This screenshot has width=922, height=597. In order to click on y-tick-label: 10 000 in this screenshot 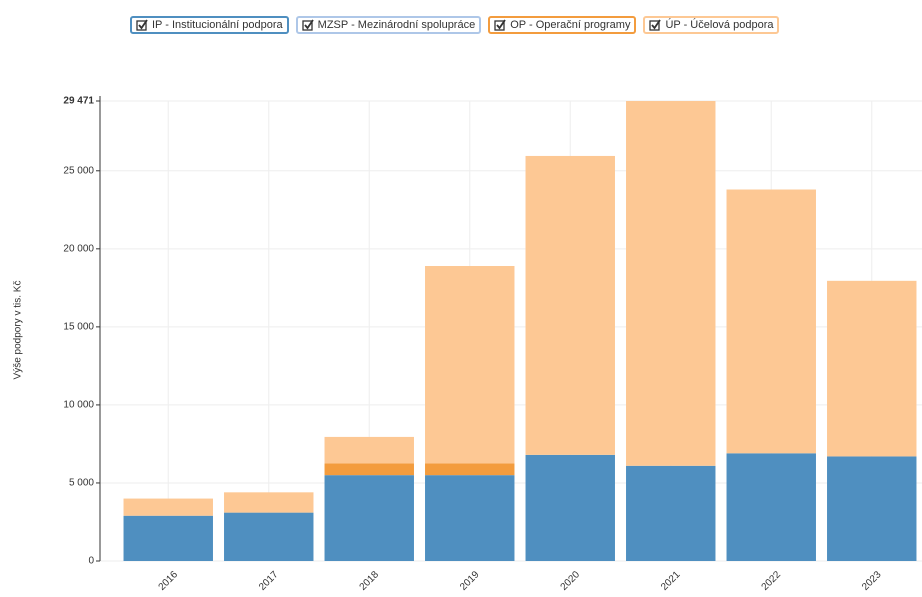, I will do `click(78, 405)`.